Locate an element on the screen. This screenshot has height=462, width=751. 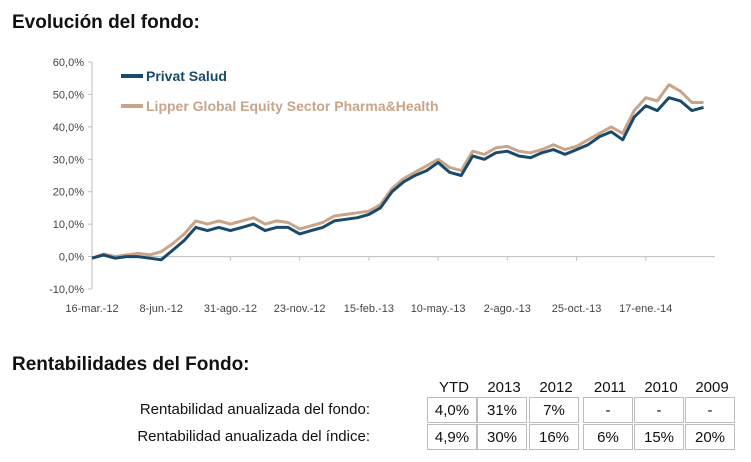
table-cell: 7% is located at coordinates (554, 410).